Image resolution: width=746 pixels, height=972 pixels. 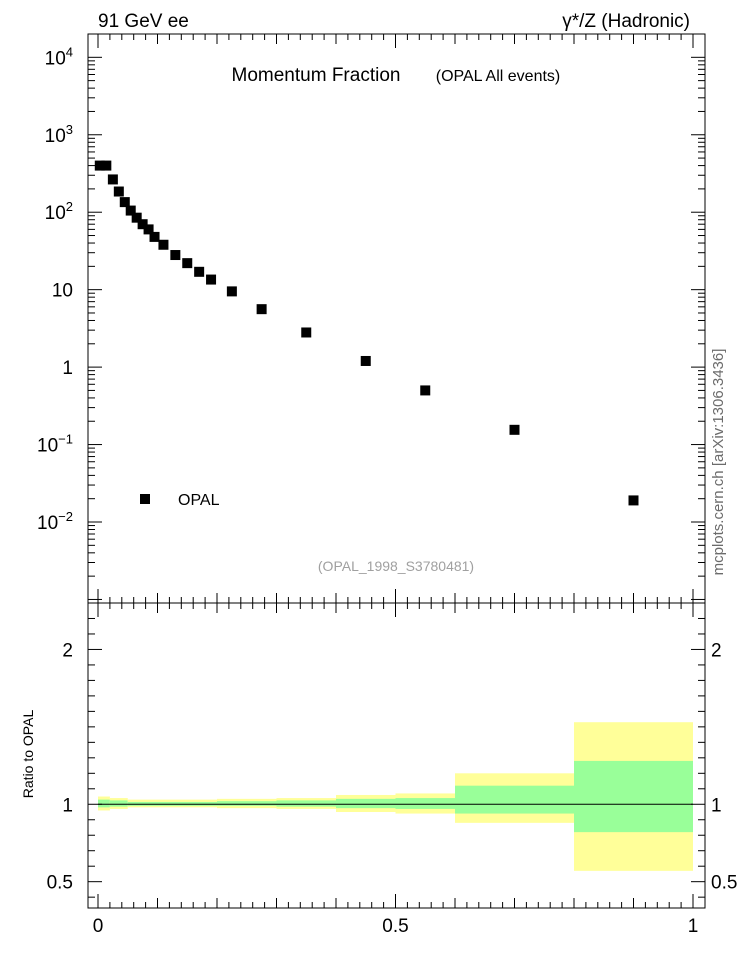 I want to click on legend-marker, so click(x=145, y=499).